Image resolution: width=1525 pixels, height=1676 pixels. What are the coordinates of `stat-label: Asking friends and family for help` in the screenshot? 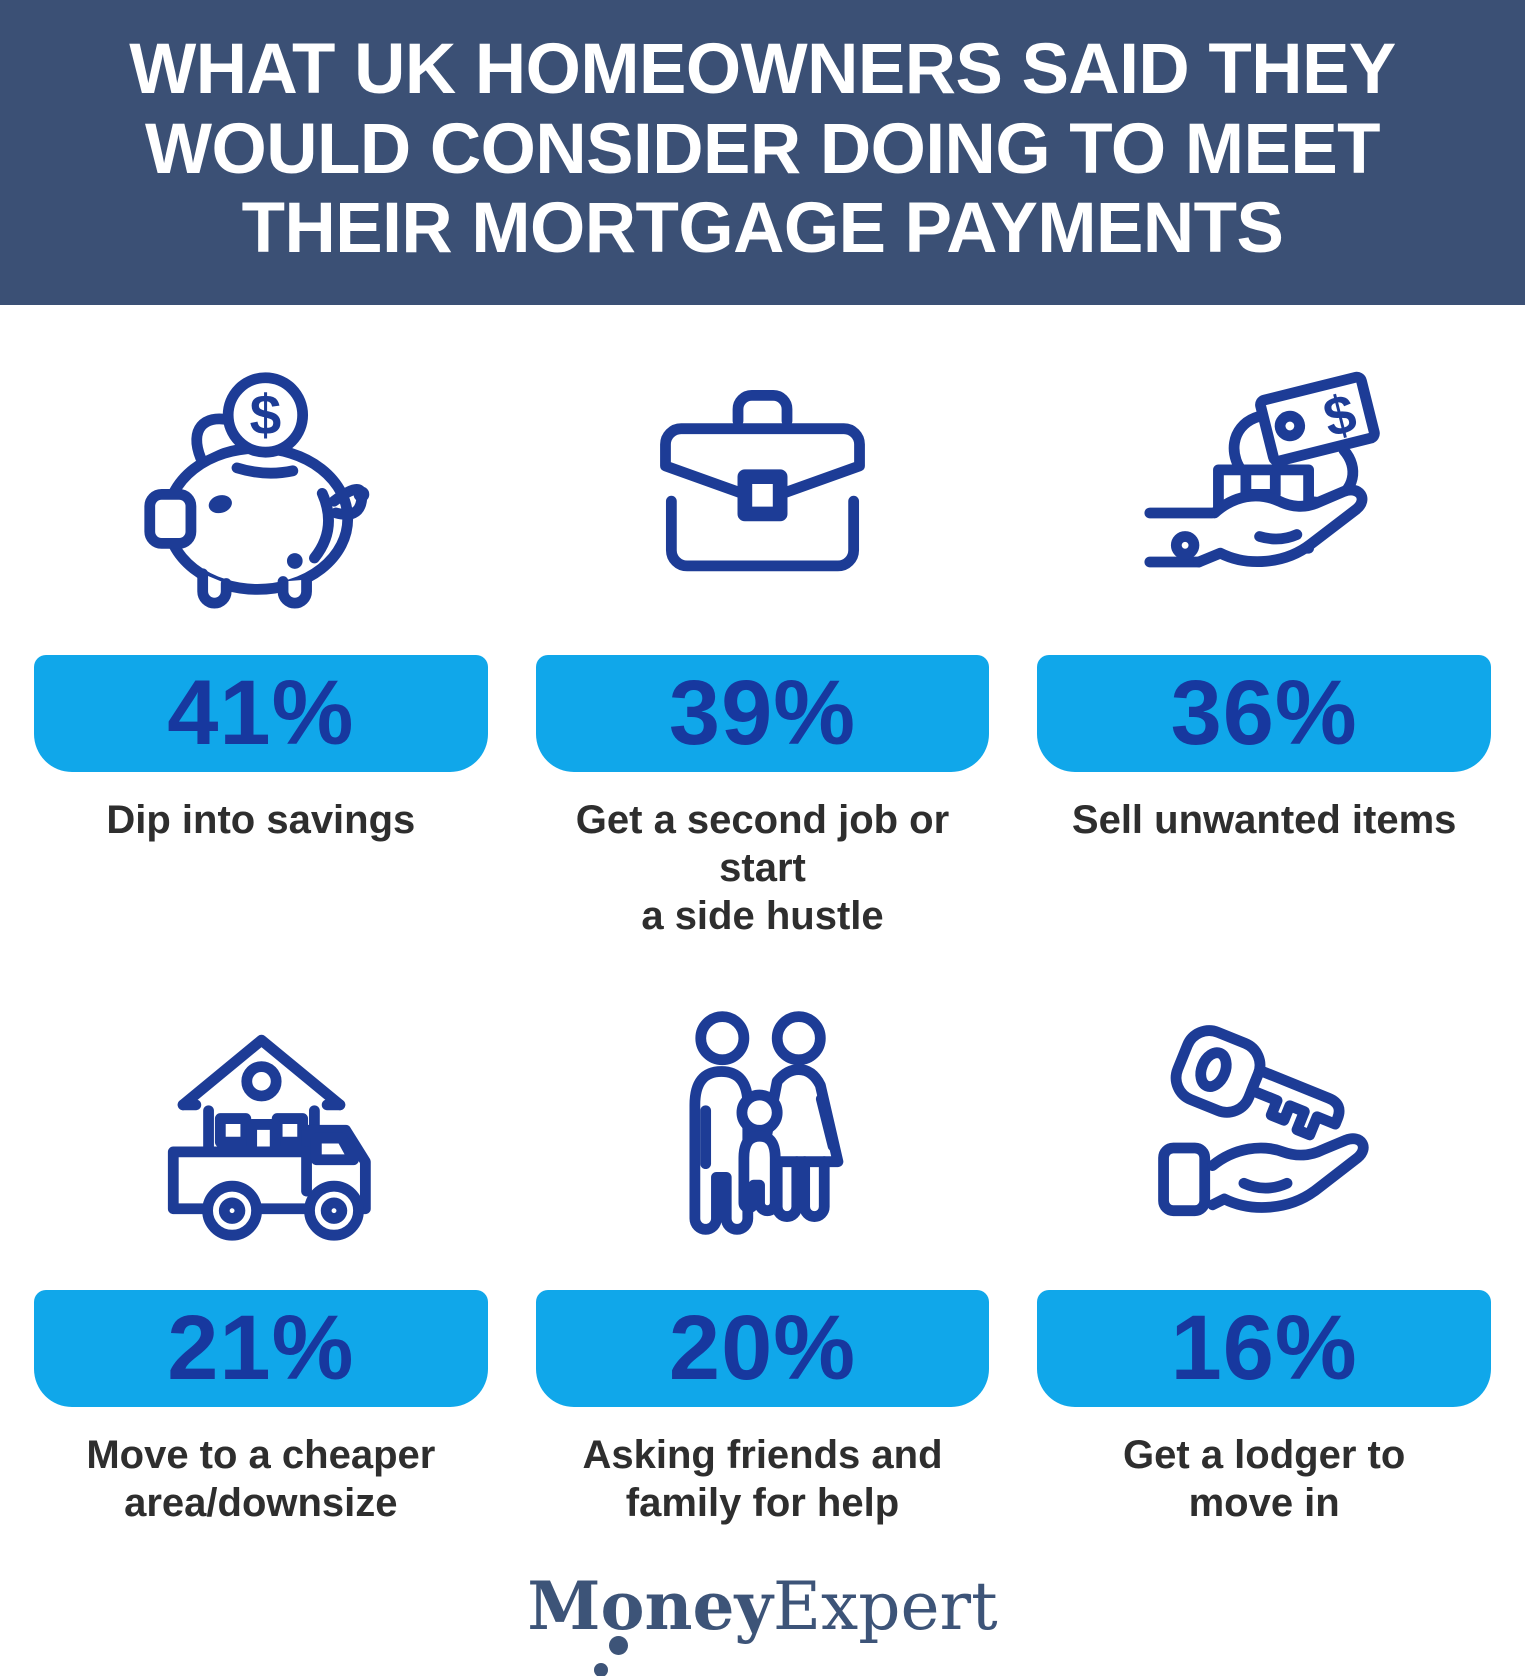 It's located at (762, 1478).